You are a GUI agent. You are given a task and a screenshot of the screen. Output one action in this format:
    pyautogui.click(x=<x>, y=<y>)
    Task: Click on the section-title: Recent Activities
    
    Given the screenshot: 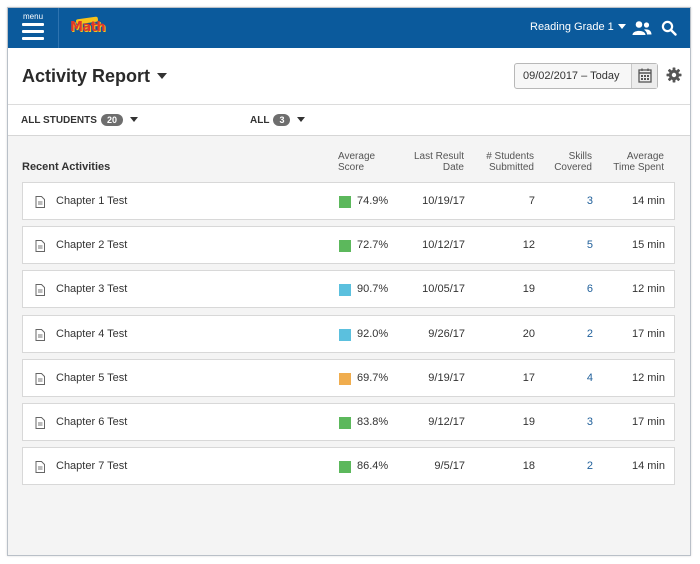 What is the action you would take?
    pyautogui.click(x=66, y=167)
    